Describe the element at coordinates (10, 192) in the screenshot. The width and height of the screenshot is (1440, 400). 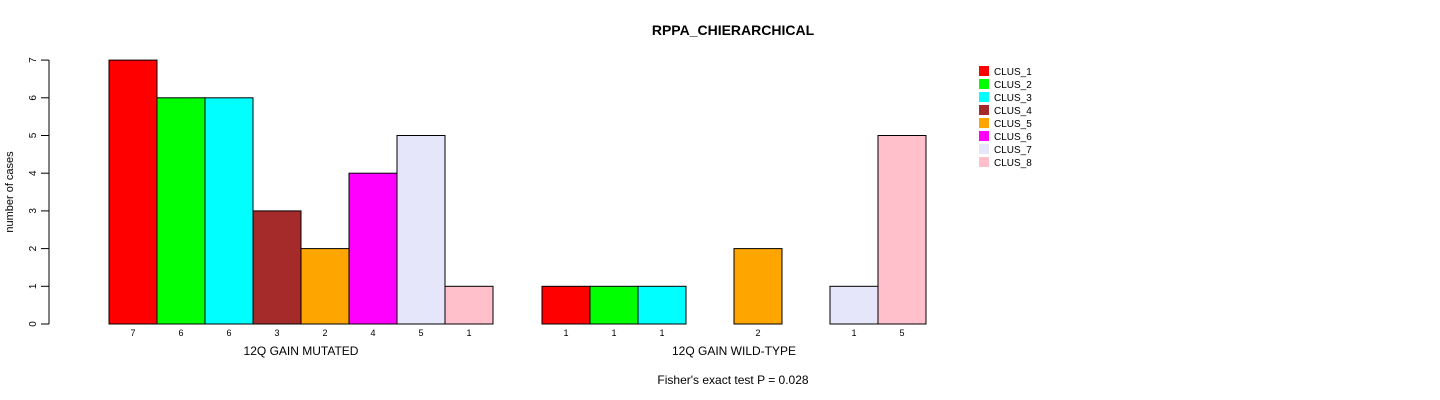
I see `y-axis-label: number of cases` at that location.